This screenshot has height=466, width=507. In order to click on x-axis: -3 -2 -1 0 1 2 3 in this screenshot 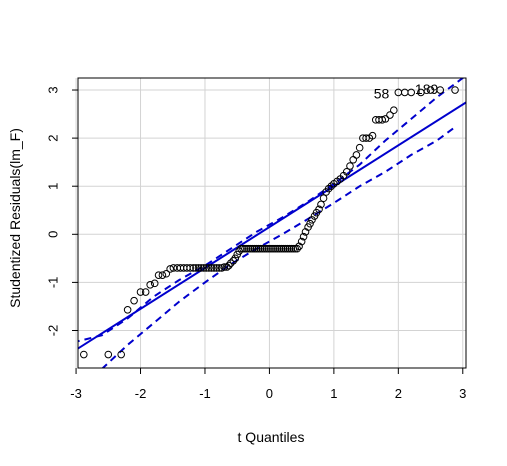, I will do `click(268, 384)`.